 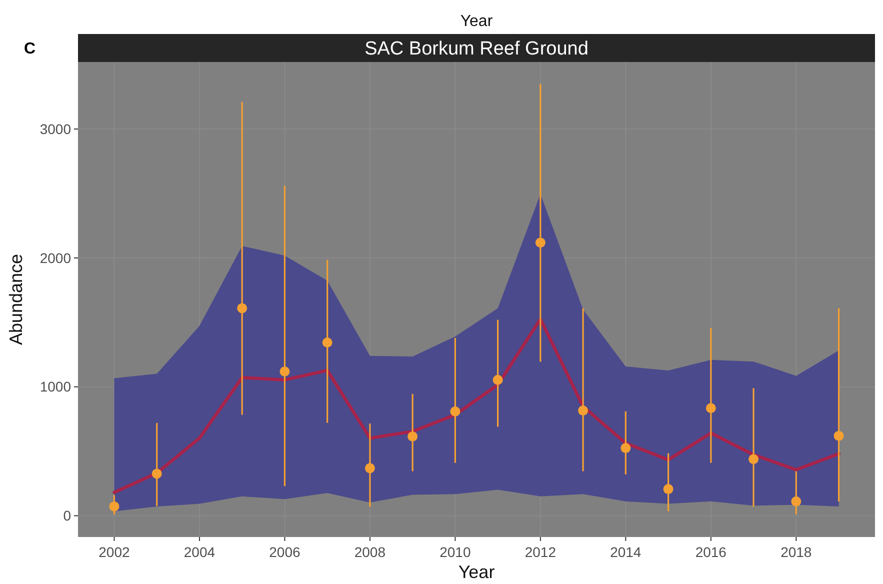 What do you see at coordinates (476, 572) in the screenshot?
I see `x-axis-title: Year` at bounding box center [476, 572].